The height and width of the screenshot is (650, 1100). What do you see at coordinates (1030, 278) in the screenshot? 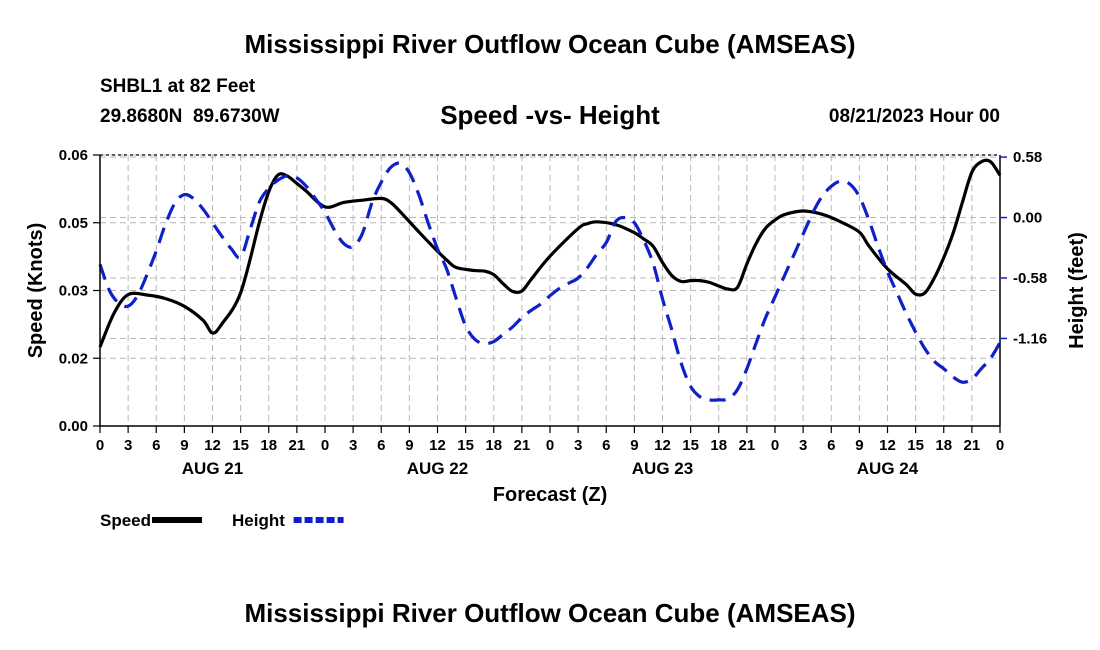
I see `y-tick-label-right: -0.58` at bounding box center [1030, 278].